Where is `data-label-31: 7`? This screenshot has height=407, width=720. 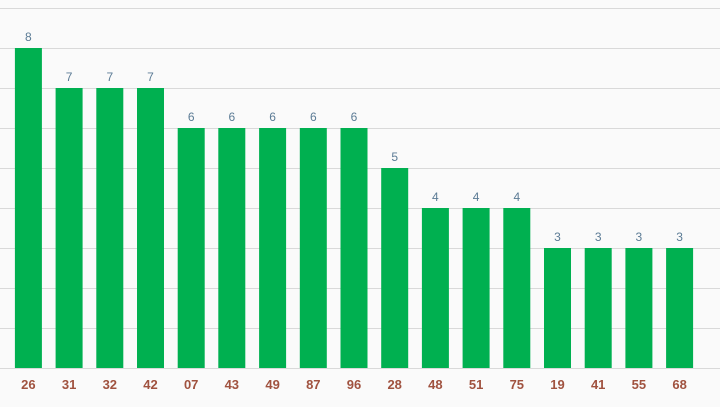
data-label-31: 7 is located at coordinates (69, 77).